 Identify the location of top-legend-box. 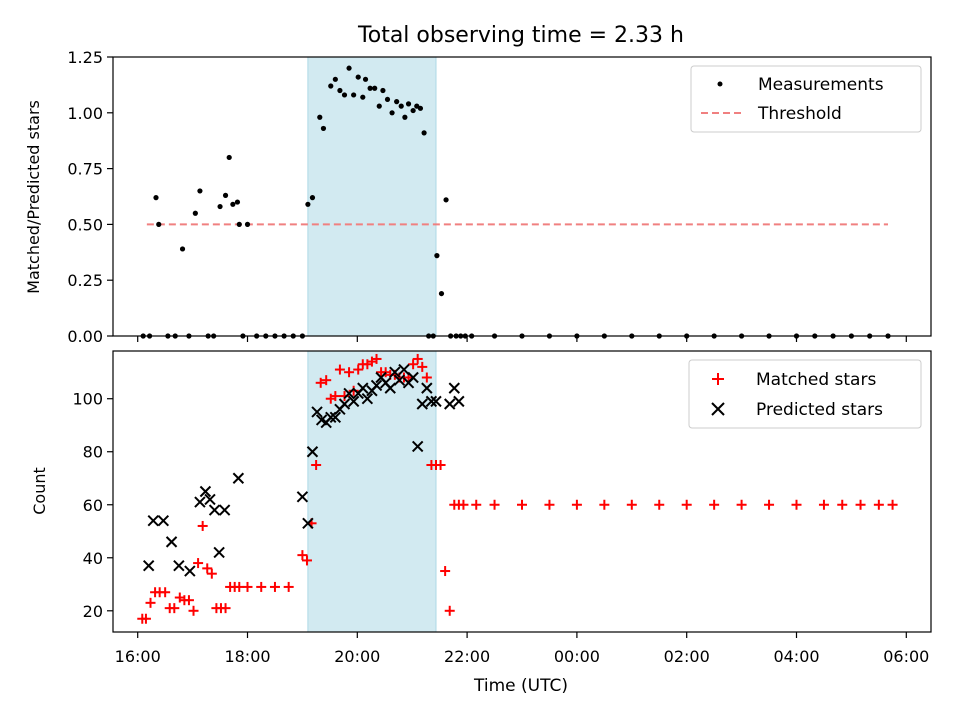
(806, 99).